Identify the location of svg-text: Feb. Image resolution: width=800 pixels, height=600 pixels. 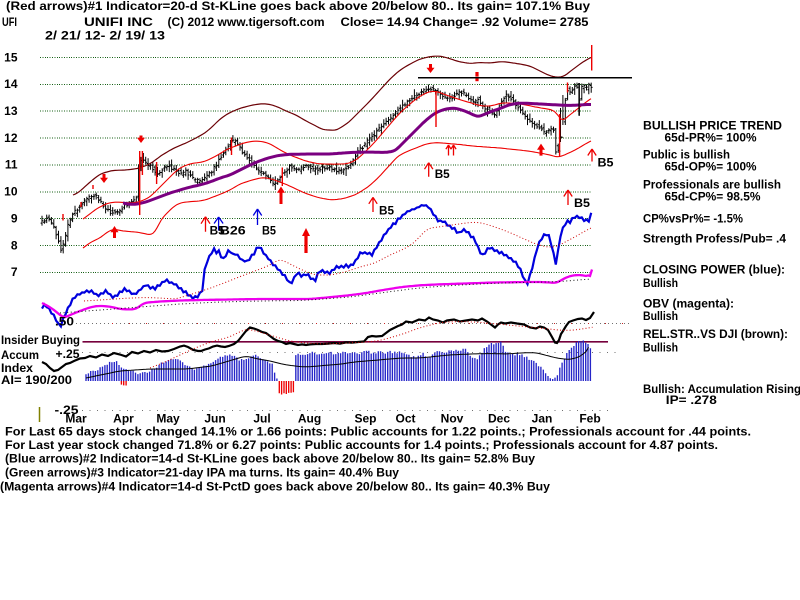
(589, 419).